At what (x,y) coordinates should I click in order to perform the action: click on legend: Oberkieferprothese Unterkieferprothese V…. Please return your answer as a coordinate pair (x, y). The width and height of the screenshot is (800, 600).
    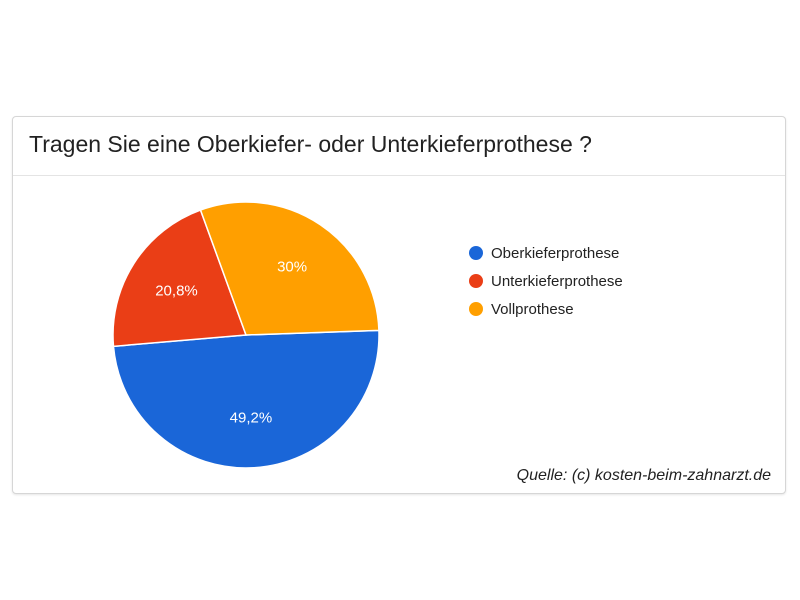
    Looking at the image, I should click on (546, 281).